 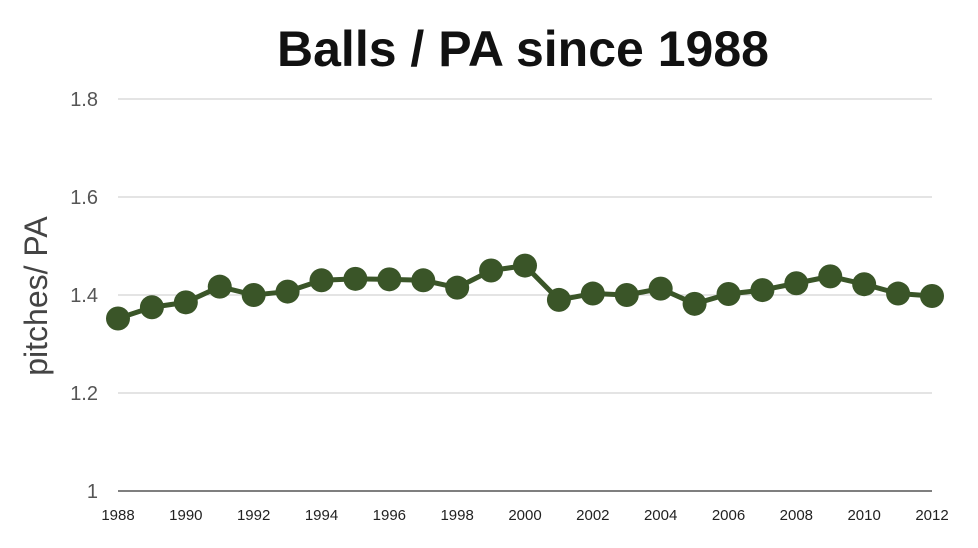 I want to click on x-tick-label: 1996, so click(x=389, y=515).